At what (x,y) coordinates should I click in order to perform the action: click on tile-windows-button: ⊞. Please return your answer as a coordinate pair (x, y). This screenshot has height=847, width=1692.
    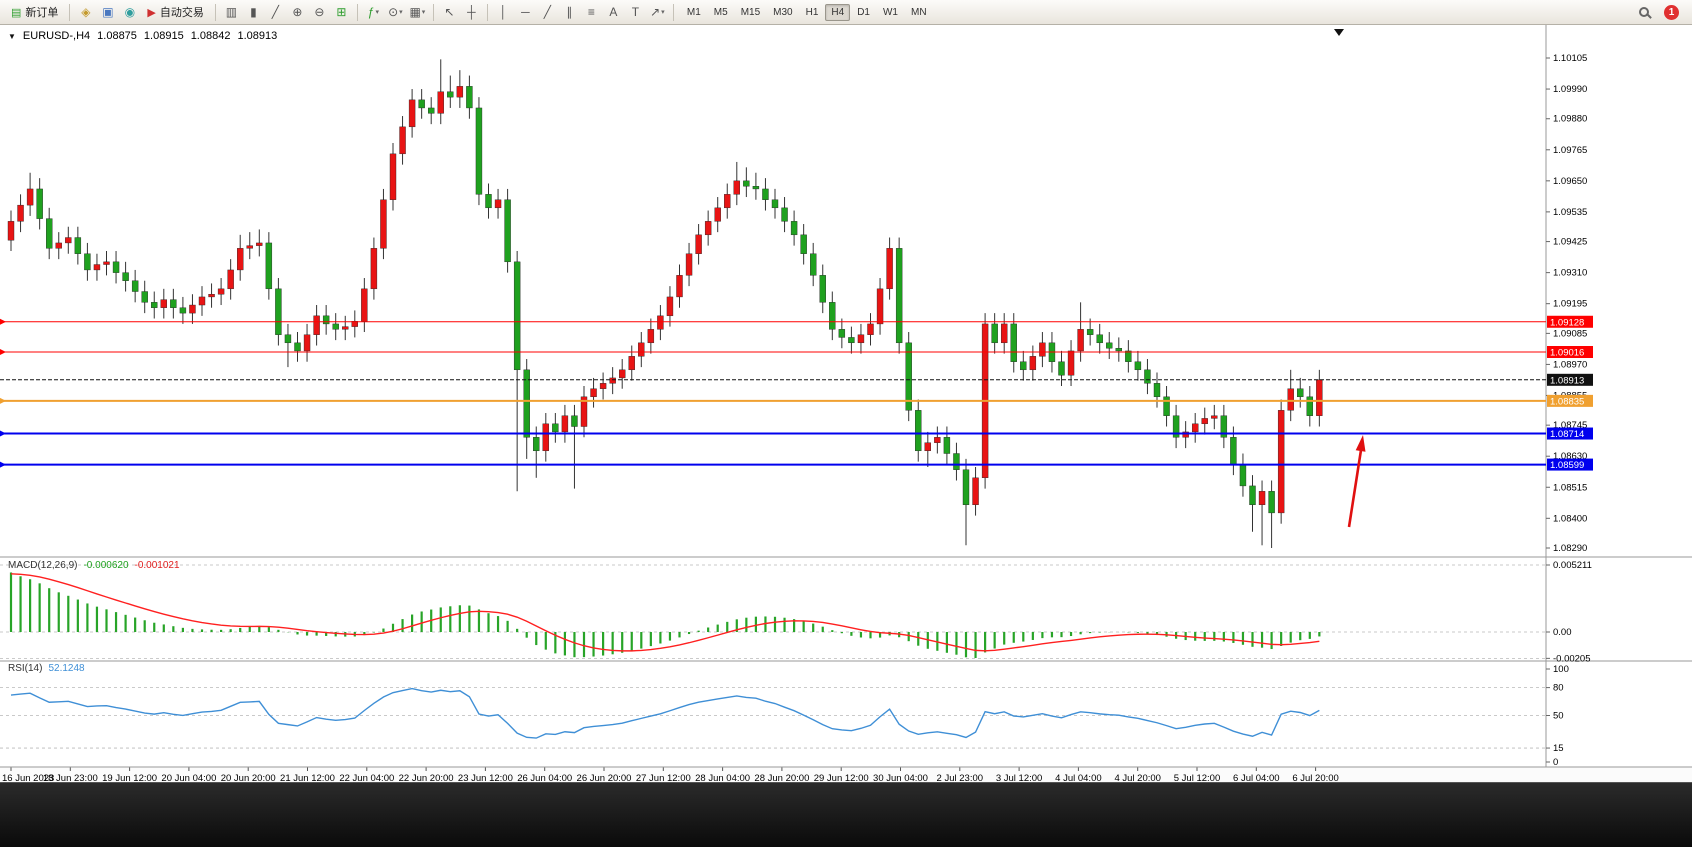
    Looking at the image, I should click on (341, 12).